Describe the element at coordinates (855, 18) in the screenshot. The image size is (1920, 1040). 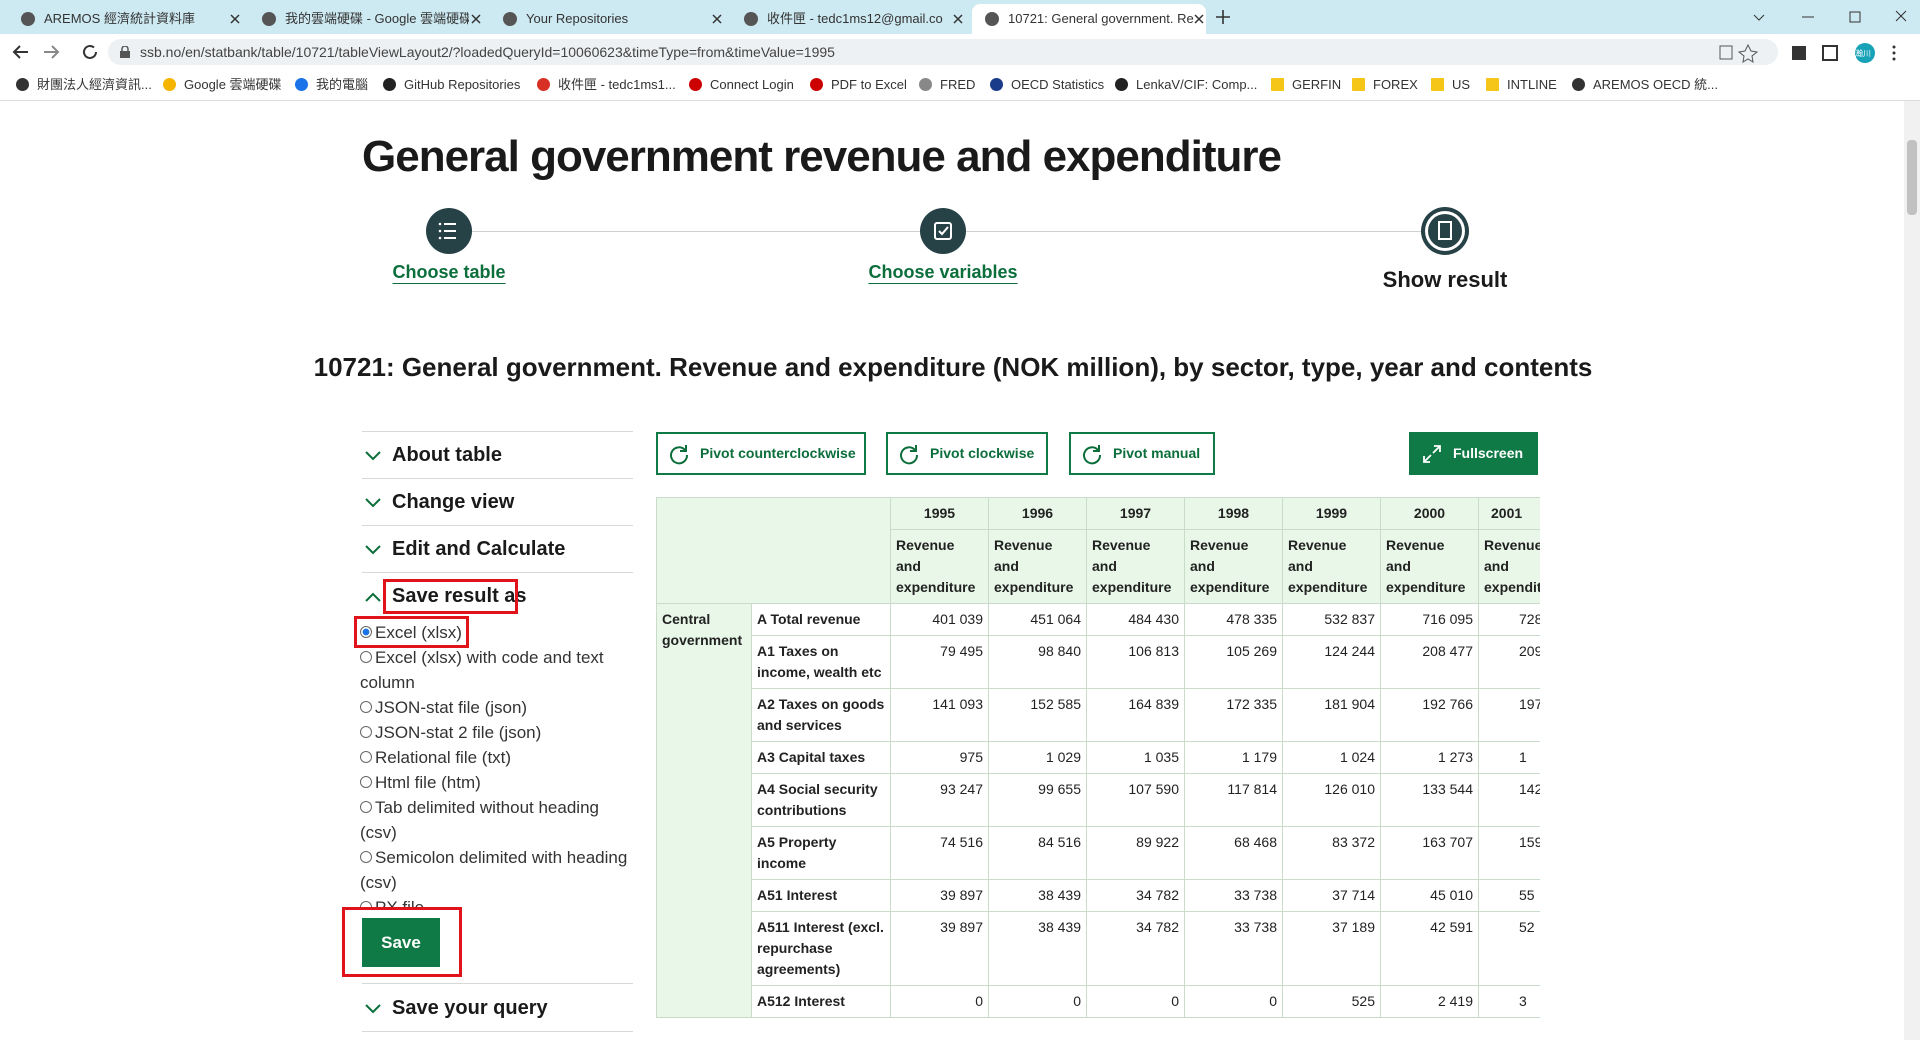
I see `tab: 收件匣 - tedc1ms12@gmail.co` at that location.